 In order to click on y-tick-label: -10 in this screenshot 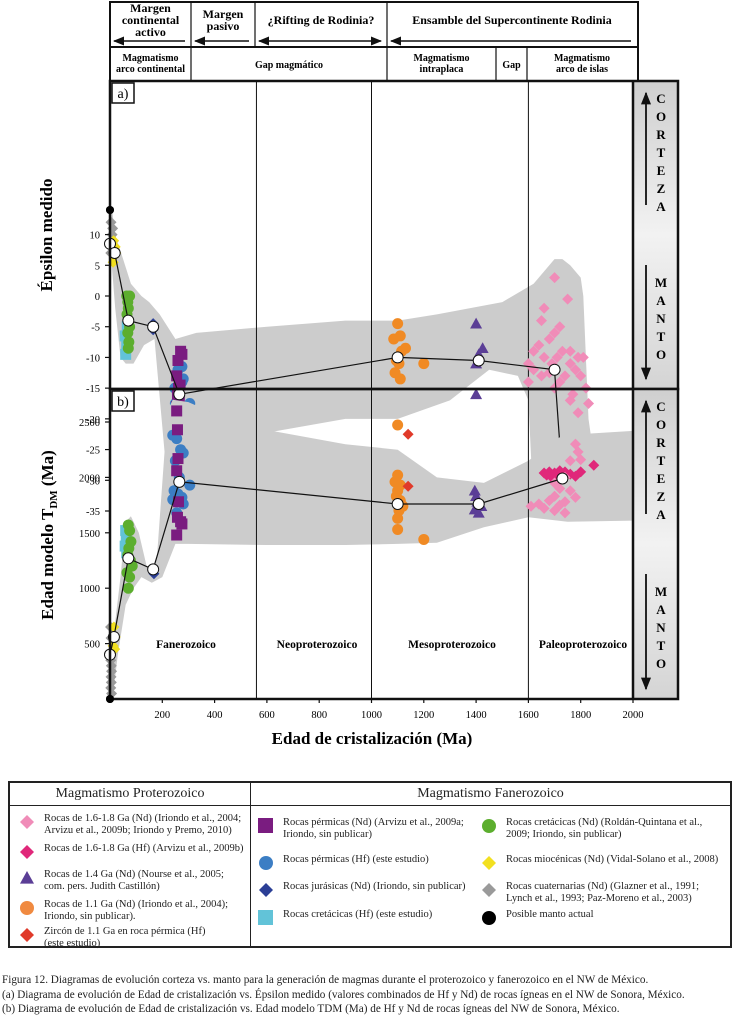, I will do `click(93, 358)`.